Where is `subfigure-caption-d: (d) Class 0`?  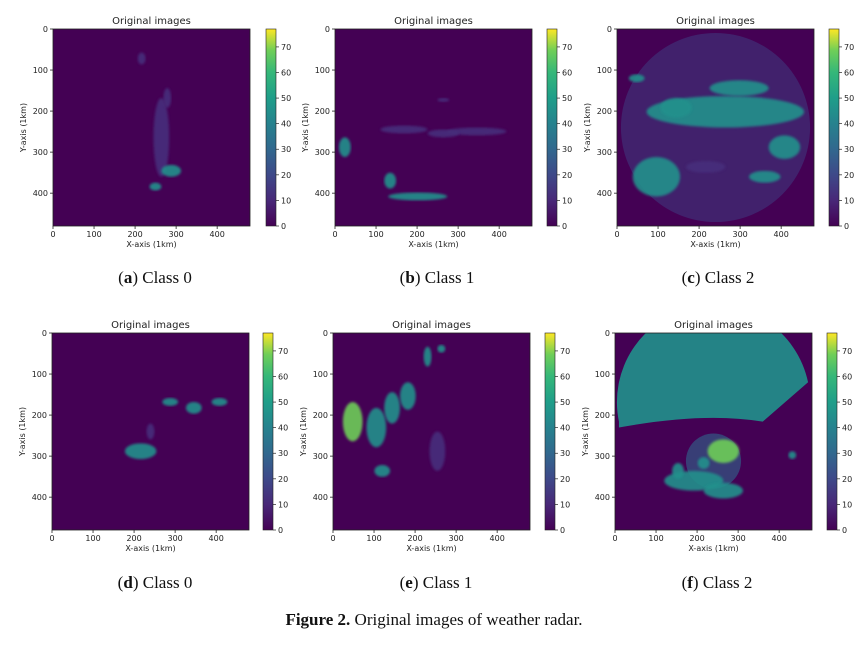 subfigure-caption-d: (d) Class 0 is located at coordinates (155, 582).